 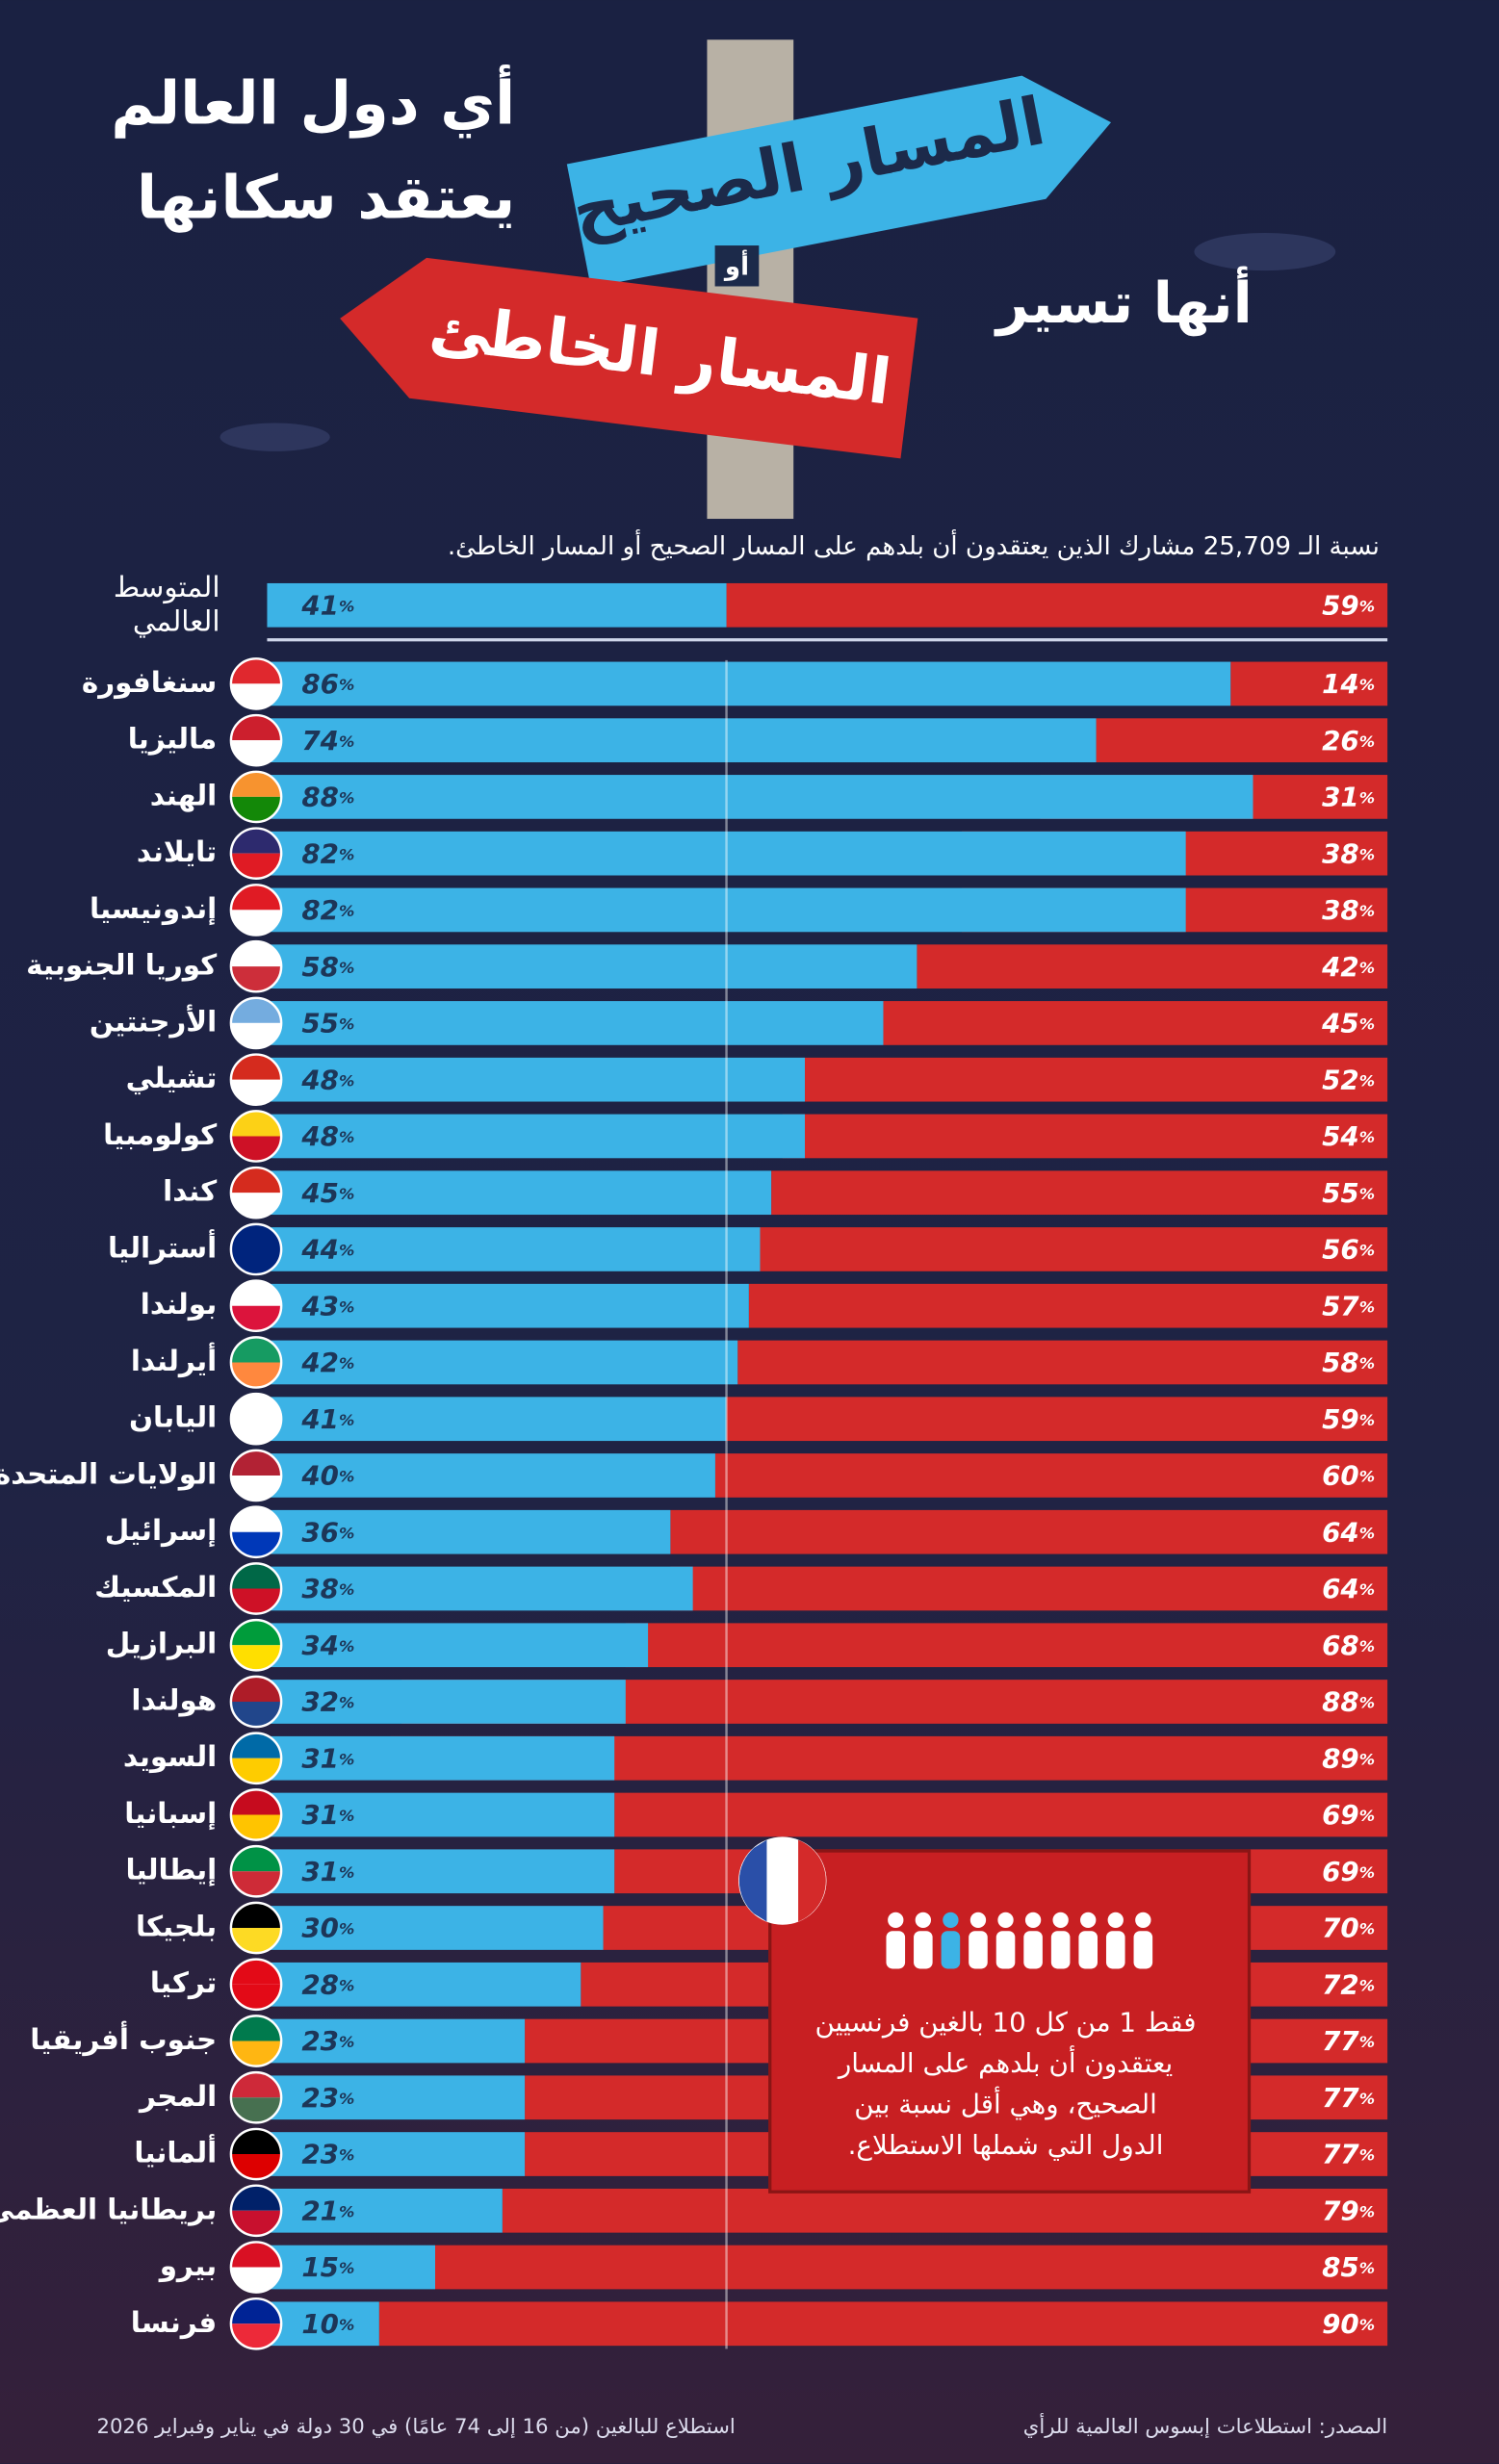 I want to click on value-label: 45%, so click(x=1348, y=1024).